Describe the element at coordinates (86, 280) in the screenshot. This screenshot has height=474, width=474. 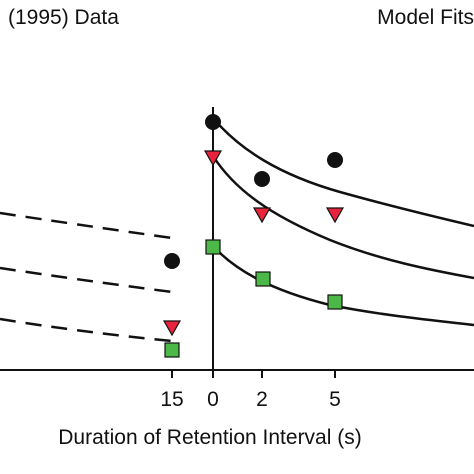
I see `left-dashed-curve-middle` at that location.